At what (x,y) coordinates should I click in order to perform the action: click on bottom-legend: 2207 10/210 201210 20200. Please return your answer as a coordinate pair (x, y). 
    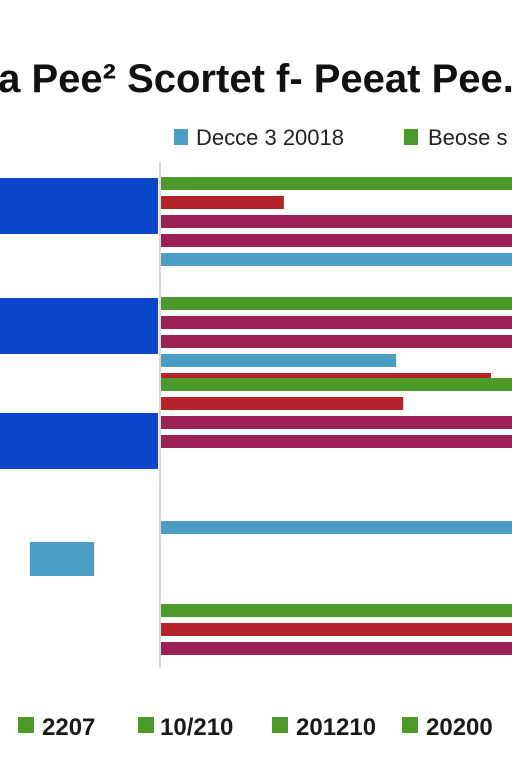
    Looking at the image, I should click on (255, 727).